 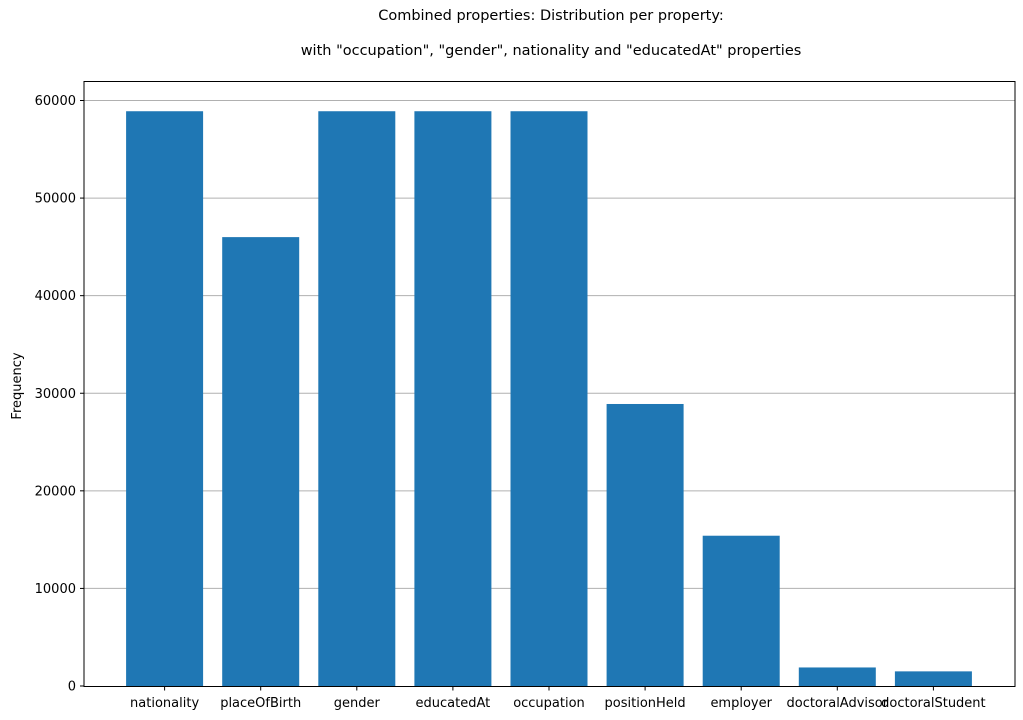 I want to click on bar-educatedAt, so click(x=453, y=398).